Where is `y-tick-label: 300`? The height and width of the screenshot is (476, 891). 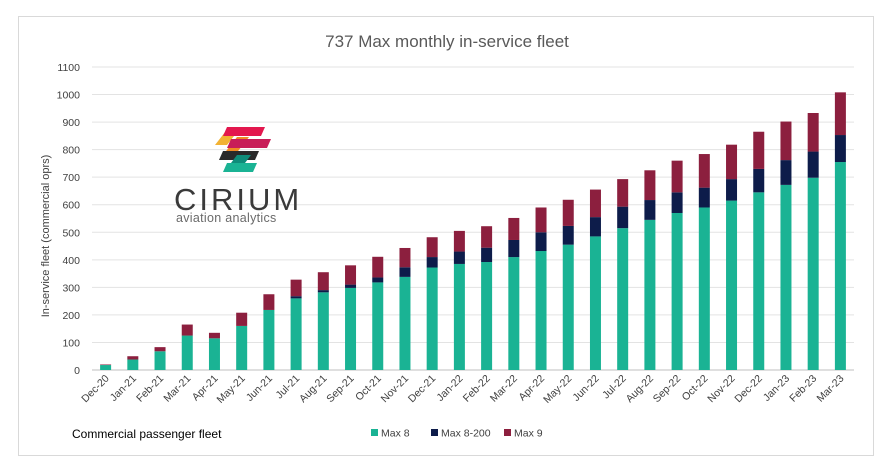
y-tick-label: 300 is located at coordinates (71, 288).